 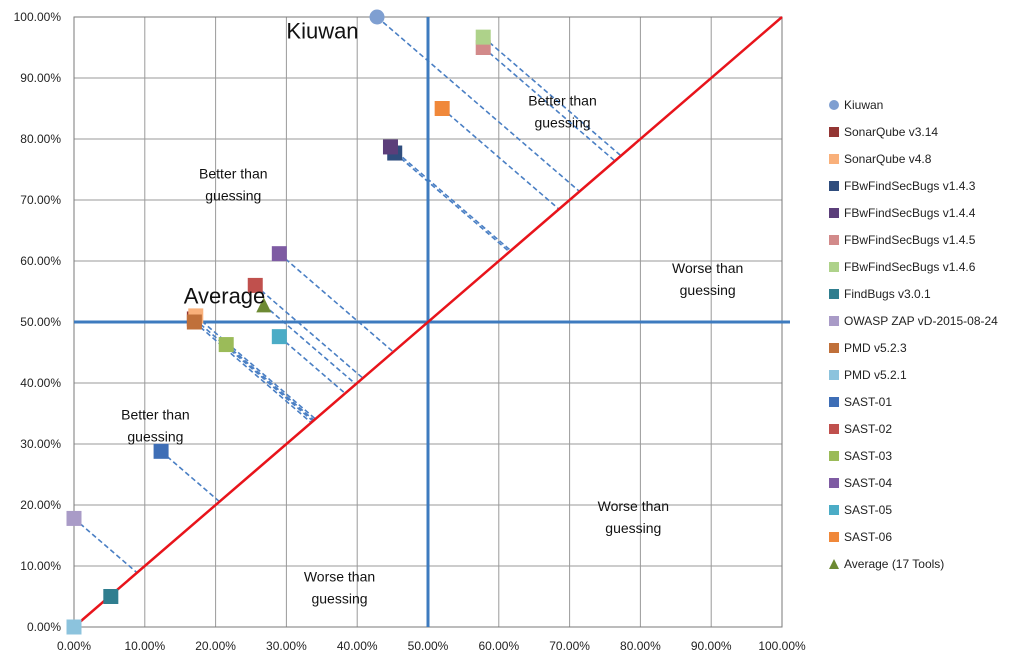 I want to click on y-tick-label: 90.00%, so click(x=40, y=78).